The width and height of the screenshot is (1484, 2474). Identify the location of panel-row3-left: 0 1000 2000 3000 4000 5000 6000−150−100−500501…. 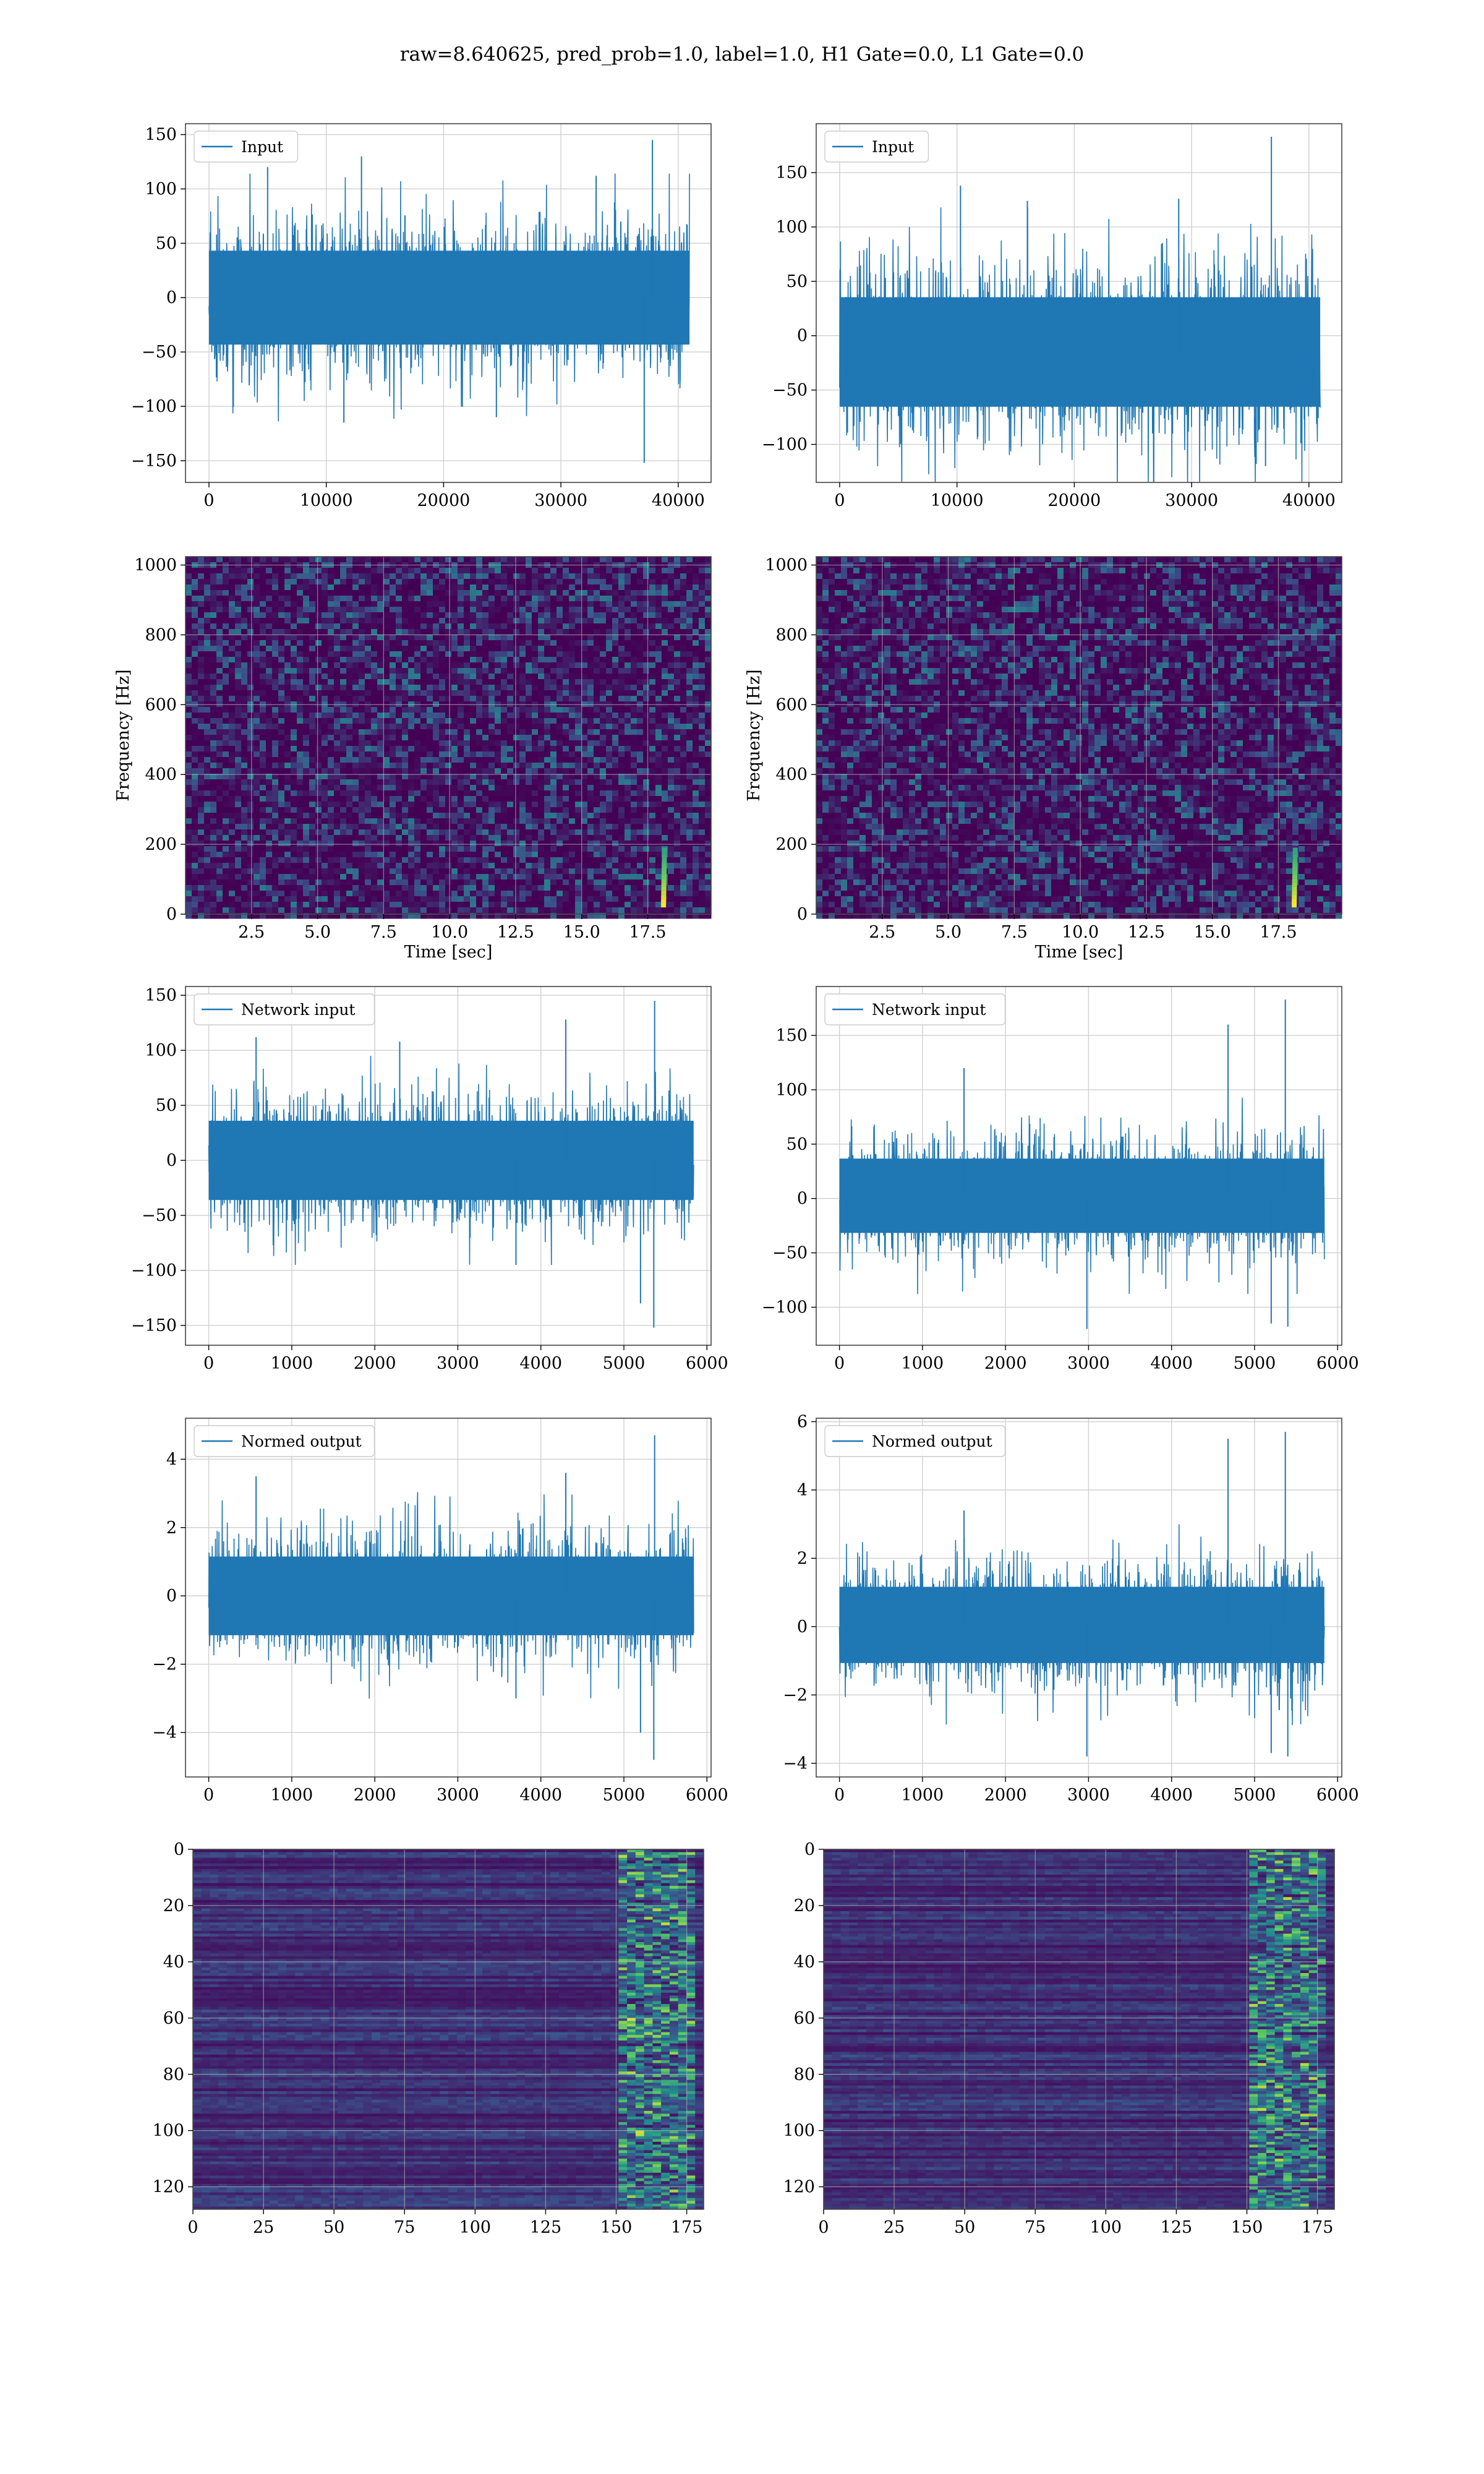
(429, 1179).